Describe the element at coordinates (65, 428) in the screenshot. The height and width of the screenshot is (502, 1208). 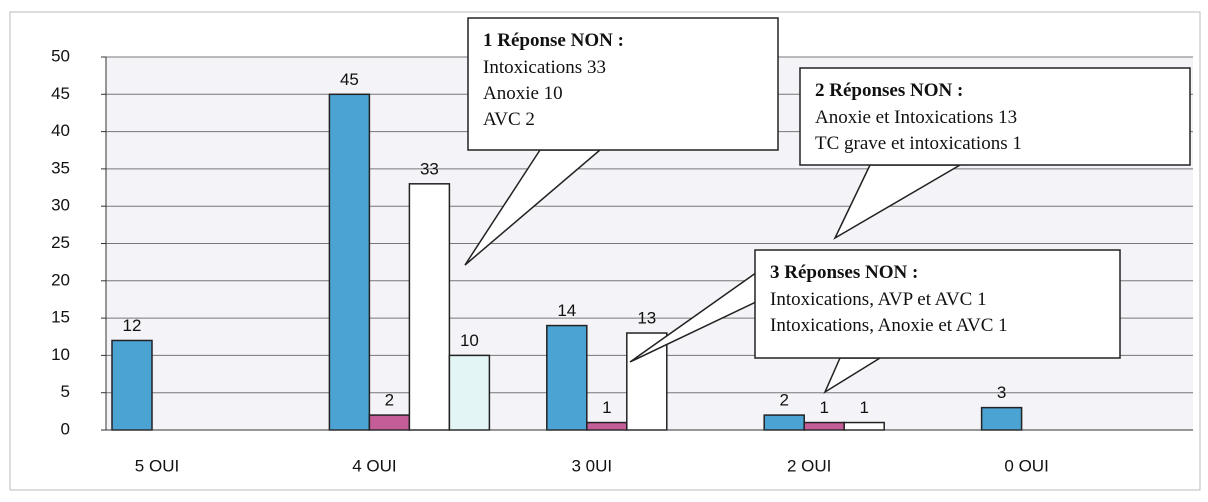
I see `y-tick-label: 0` at that location.